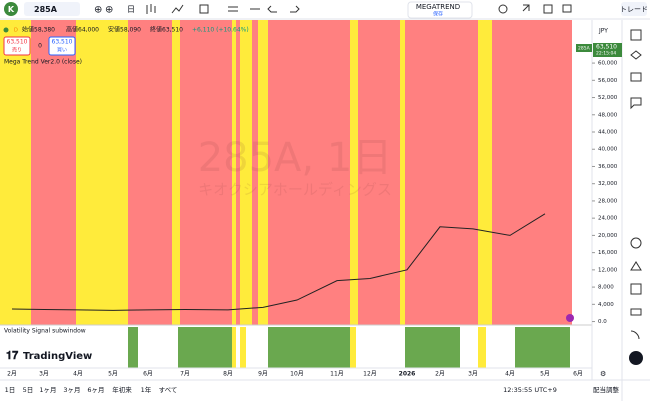  What do you see at coordinates (407, 374) in the screenshot?
I see `x-tick-label: 2026` at bounding box center [407, 374].